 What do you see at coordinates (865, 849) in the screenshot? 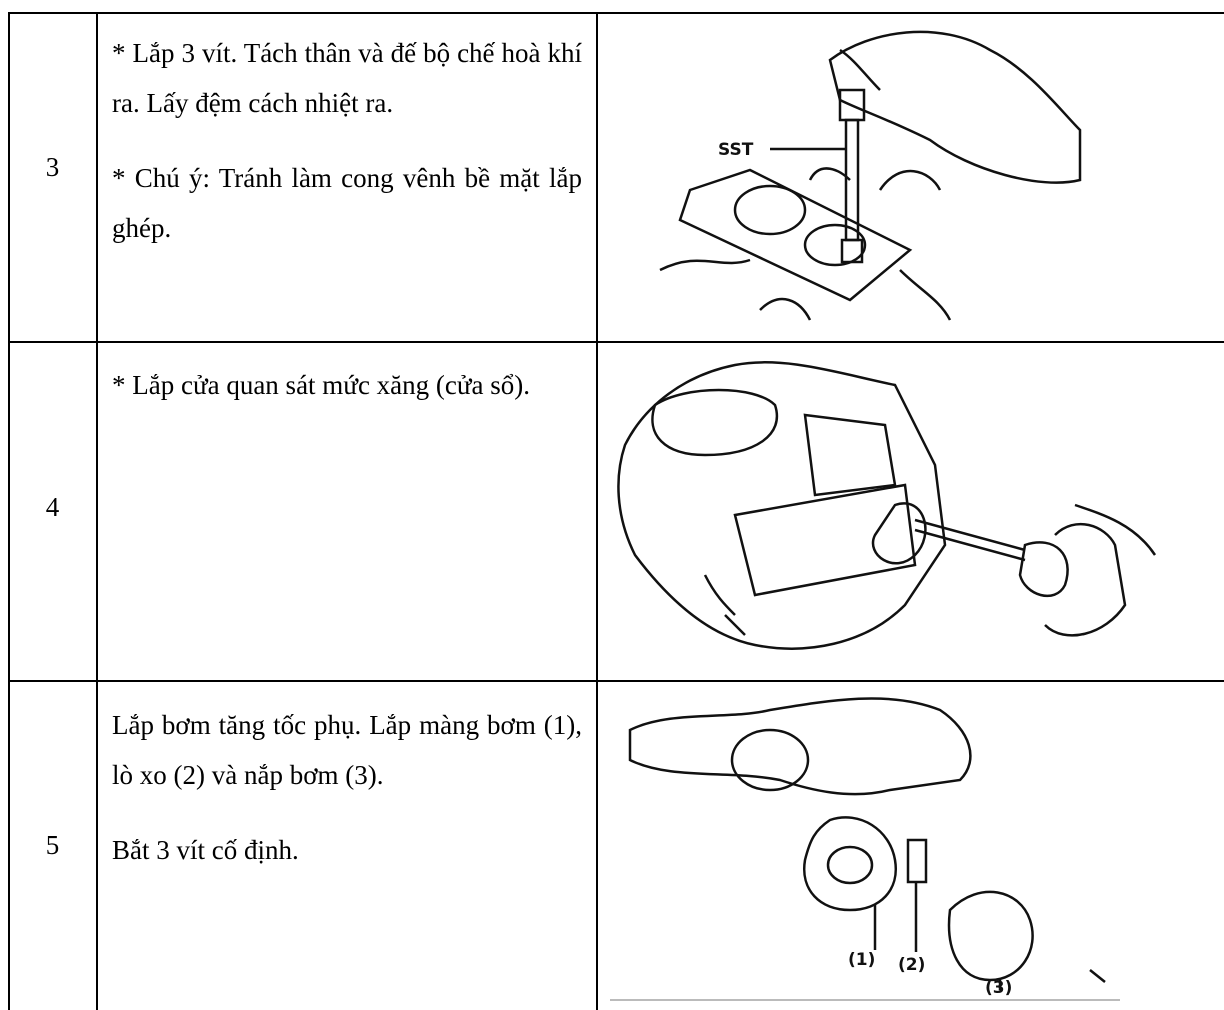
I see `figure: (1) (2) (3)` at bounding box center [865, 849].